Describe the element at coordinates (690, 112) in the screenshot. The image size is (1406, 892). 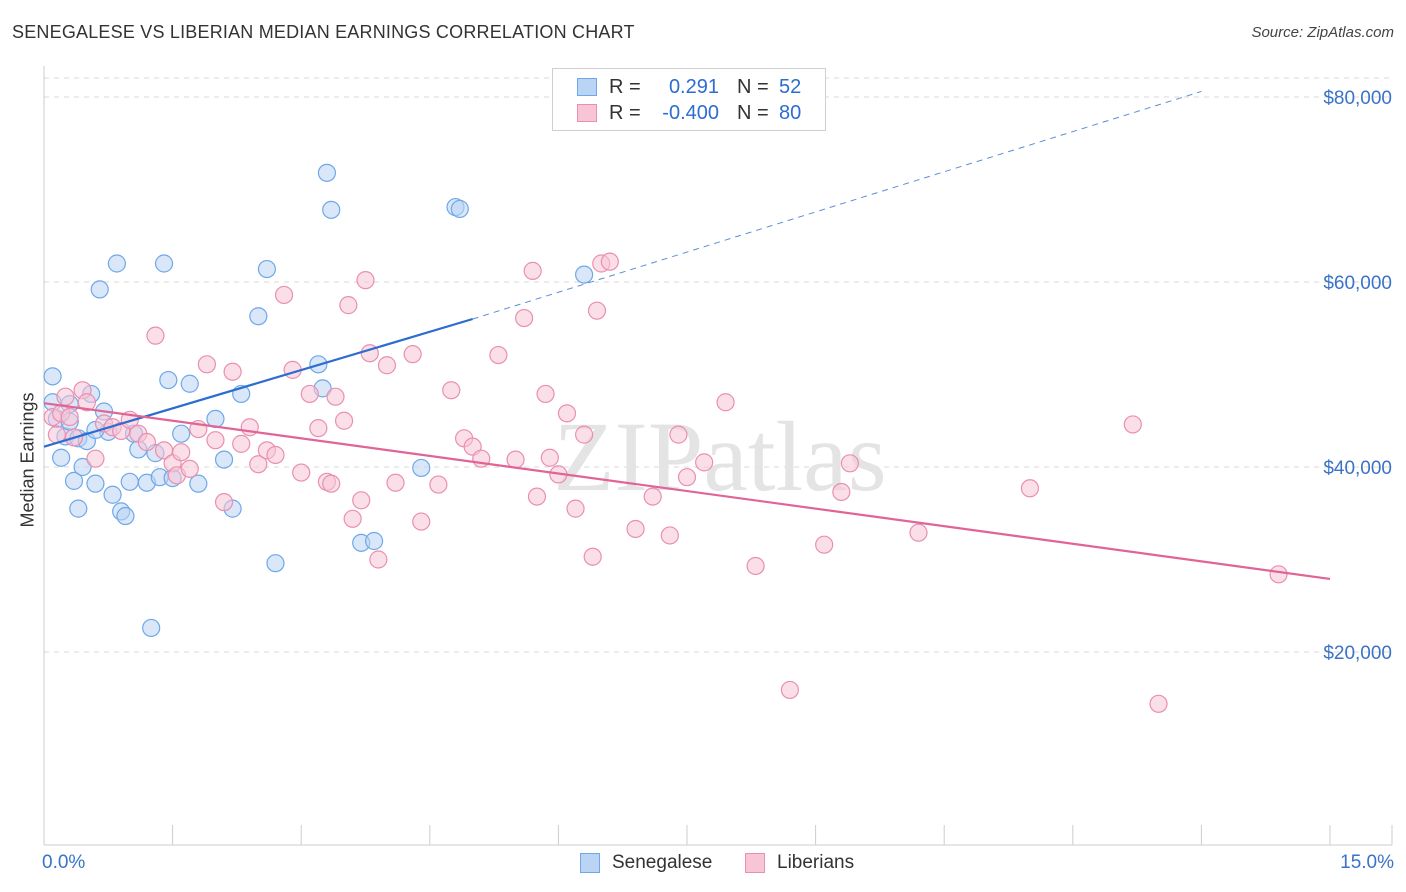
I see `legend-r-value: -0.400` at that location.